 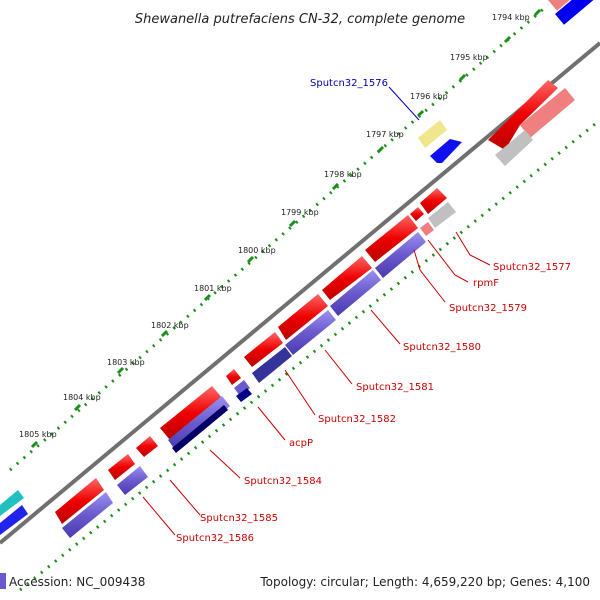 I want to click on gene-label: Sputcn32_1579, so click(x=488, y=308).